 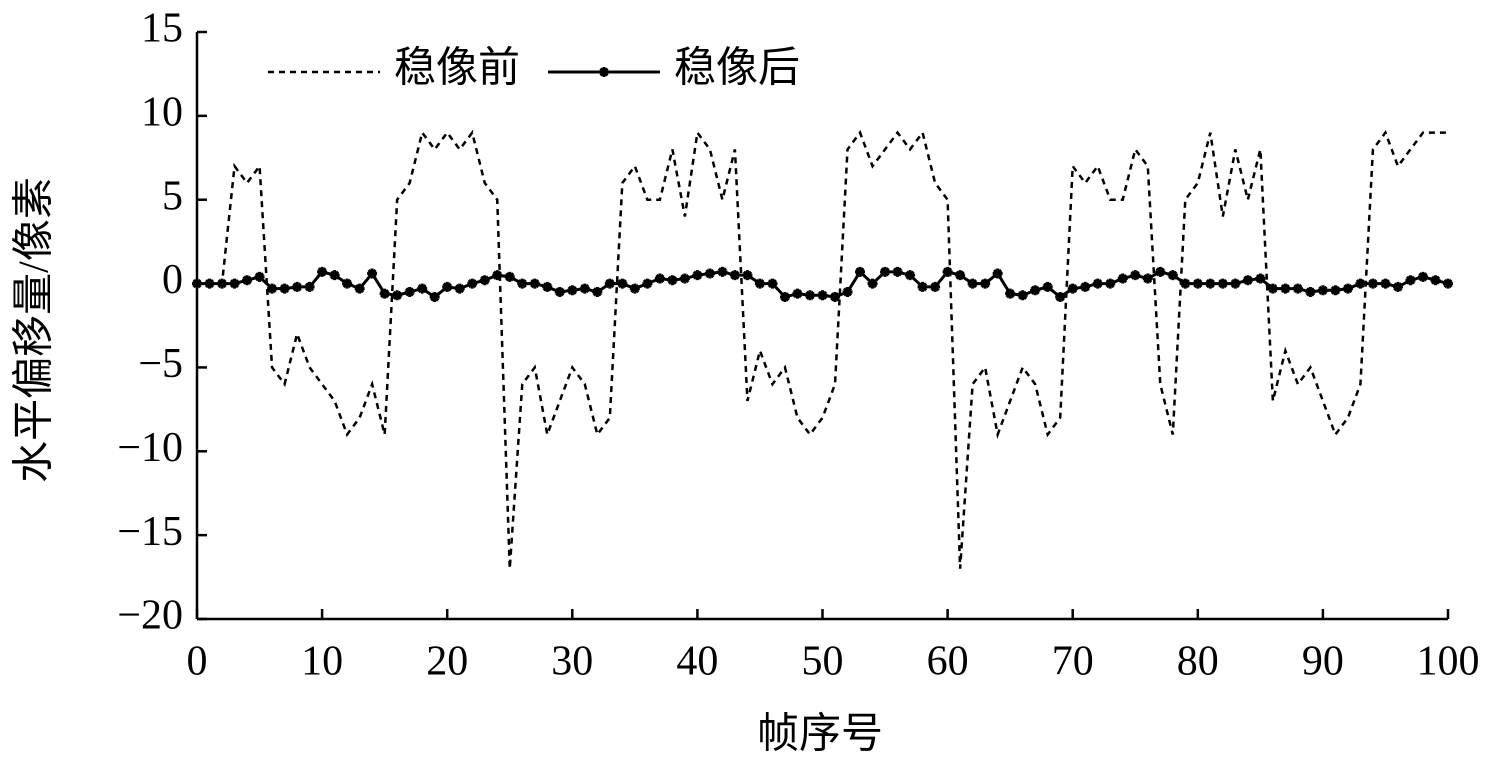 What do you see at coordinates (697, 662) in the screenshot?
I see `x-tick-label: 40` at bounding box center [697, 662].